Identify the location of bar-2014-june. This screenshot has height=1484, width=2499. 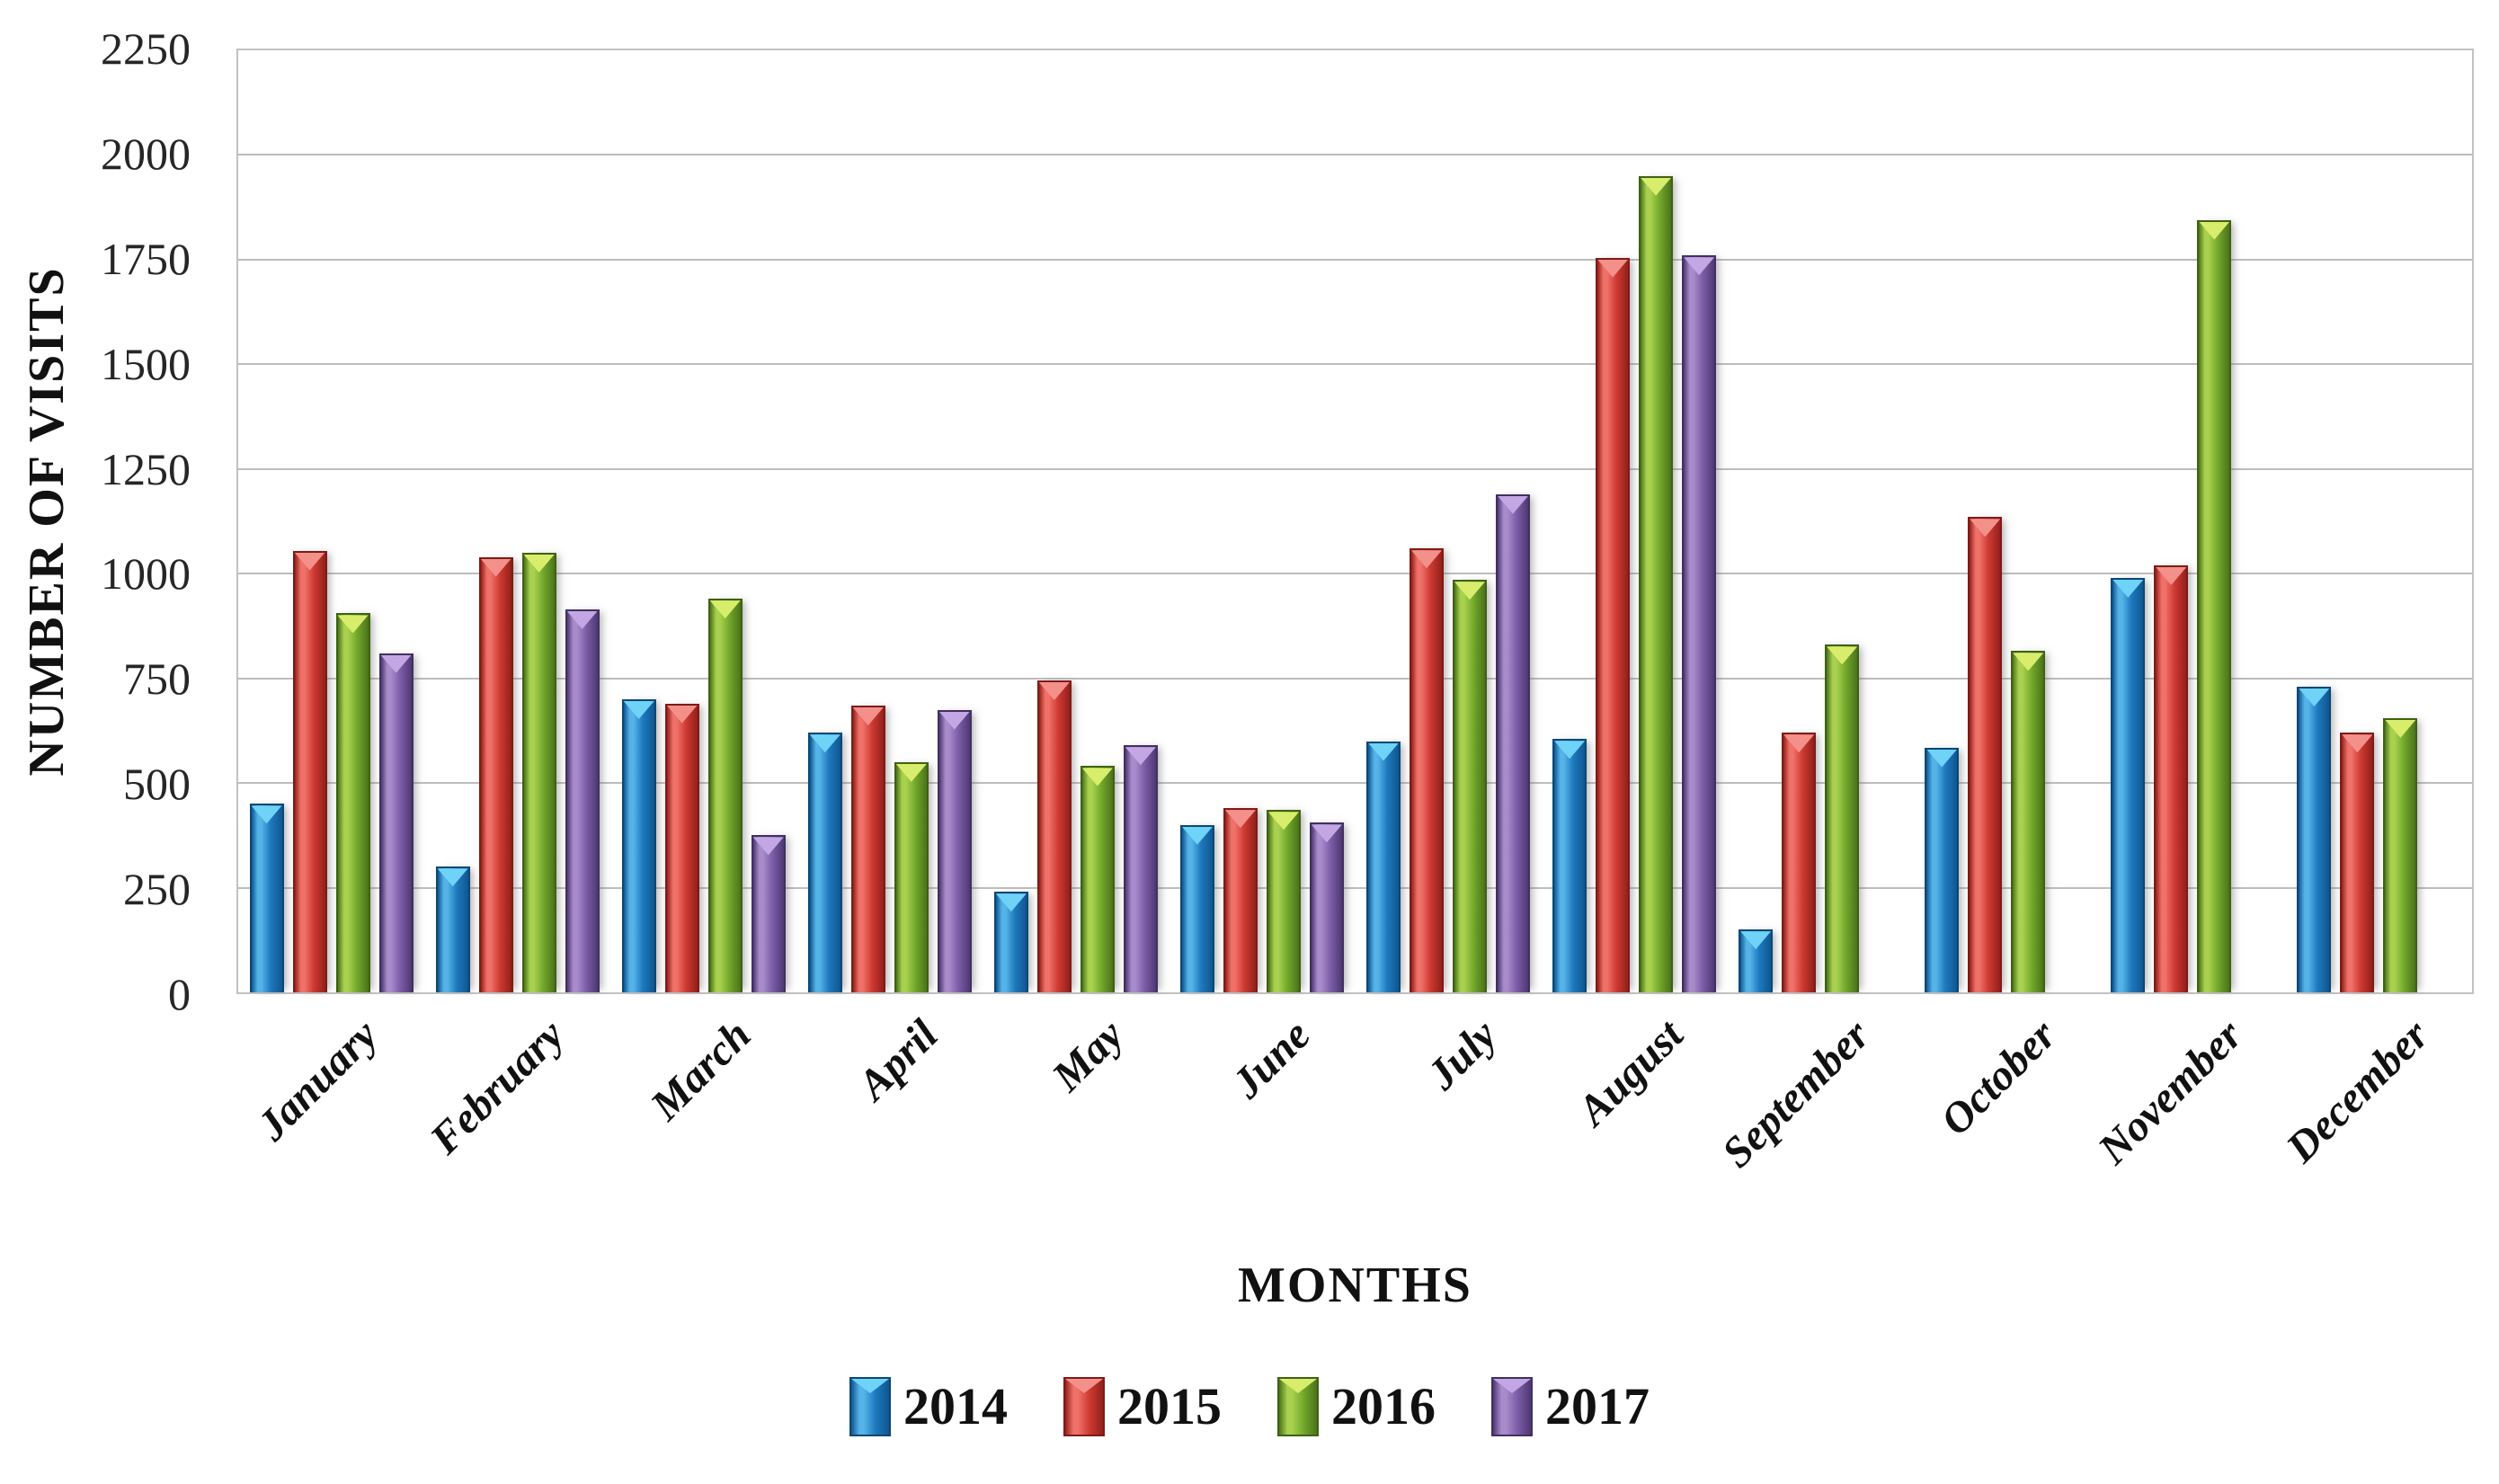
(1196, 908).